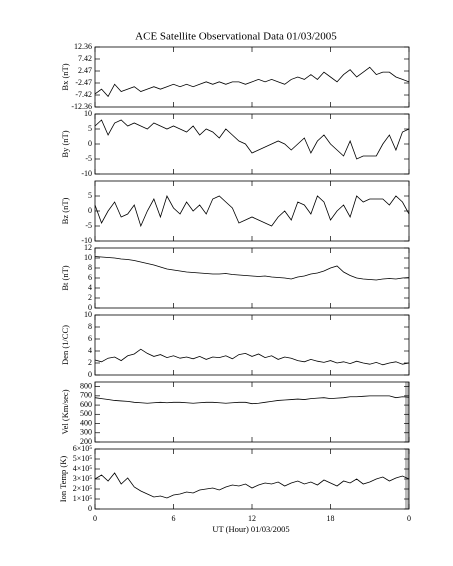 The width and height of the screenshot is (453, 566). Describe the element at coordinates (83, 448) in the screenshot. I see `y-tick-label: 6×10⁵` at that location.